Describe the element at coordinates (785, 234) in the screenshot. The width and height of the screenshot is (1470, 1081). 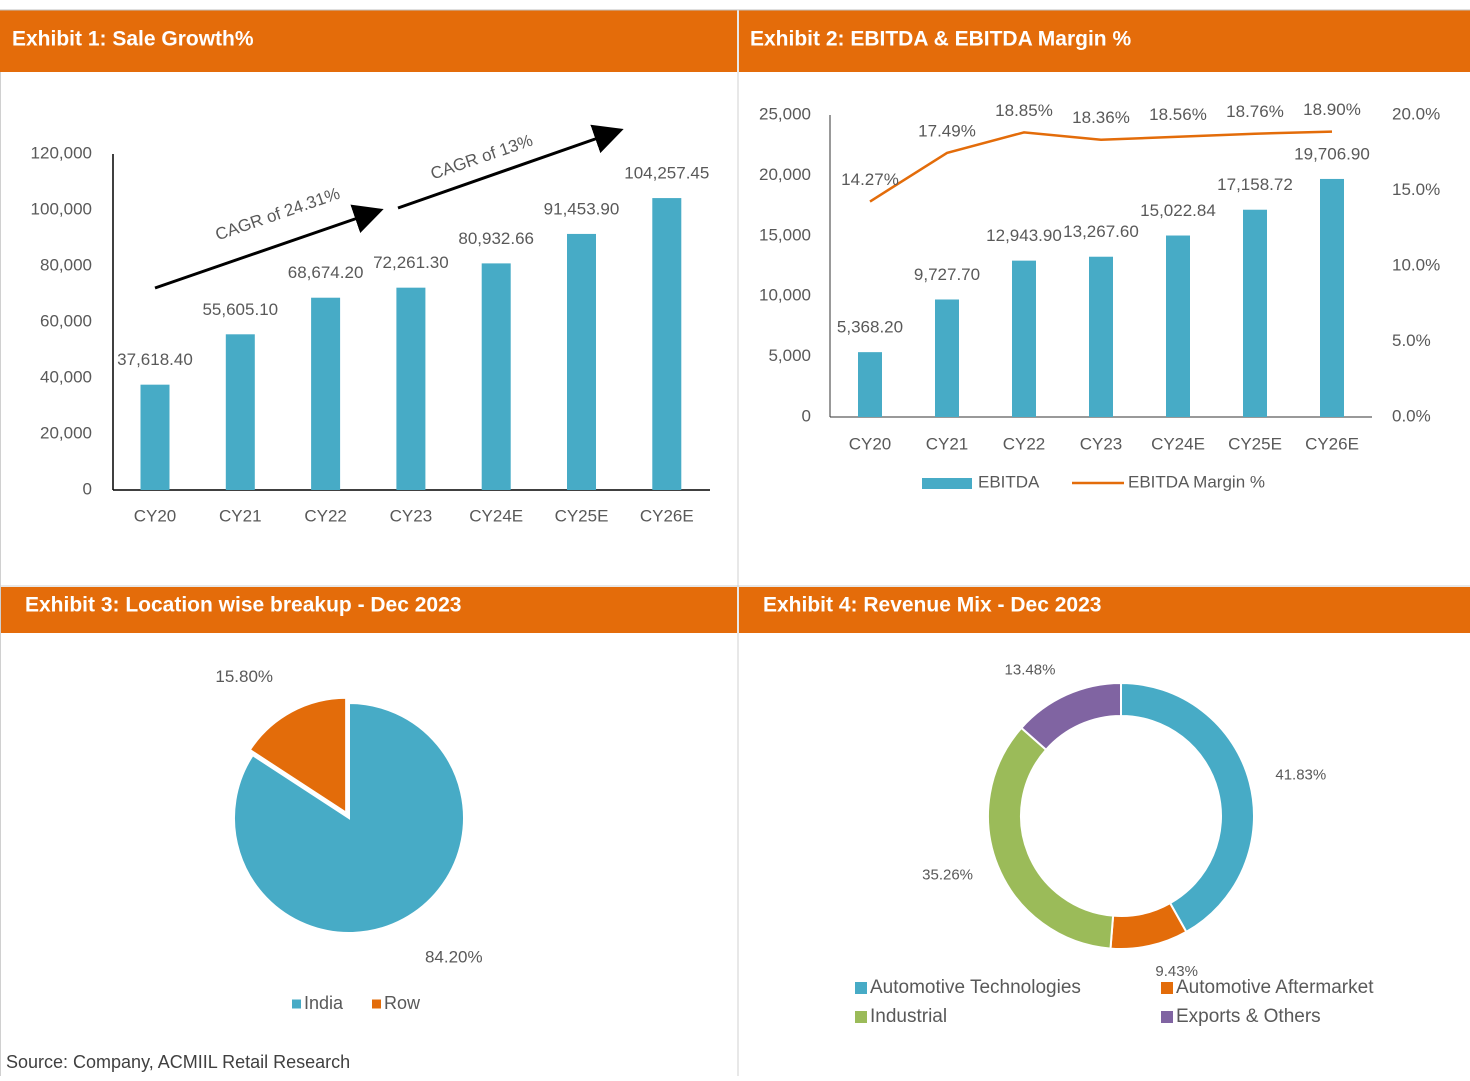
I see `y-tick-label: 15,000` at that location.